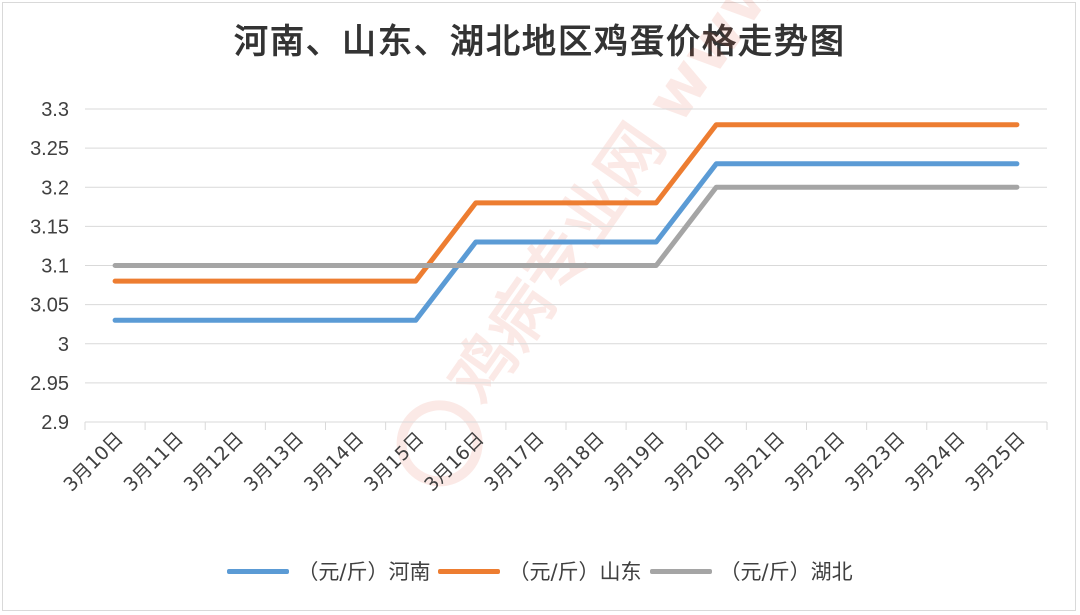  What do you see at coordinates (55, 267) in the screenshot?
I see `y-tick-label: 3.1` at bounding box center [55, 267].